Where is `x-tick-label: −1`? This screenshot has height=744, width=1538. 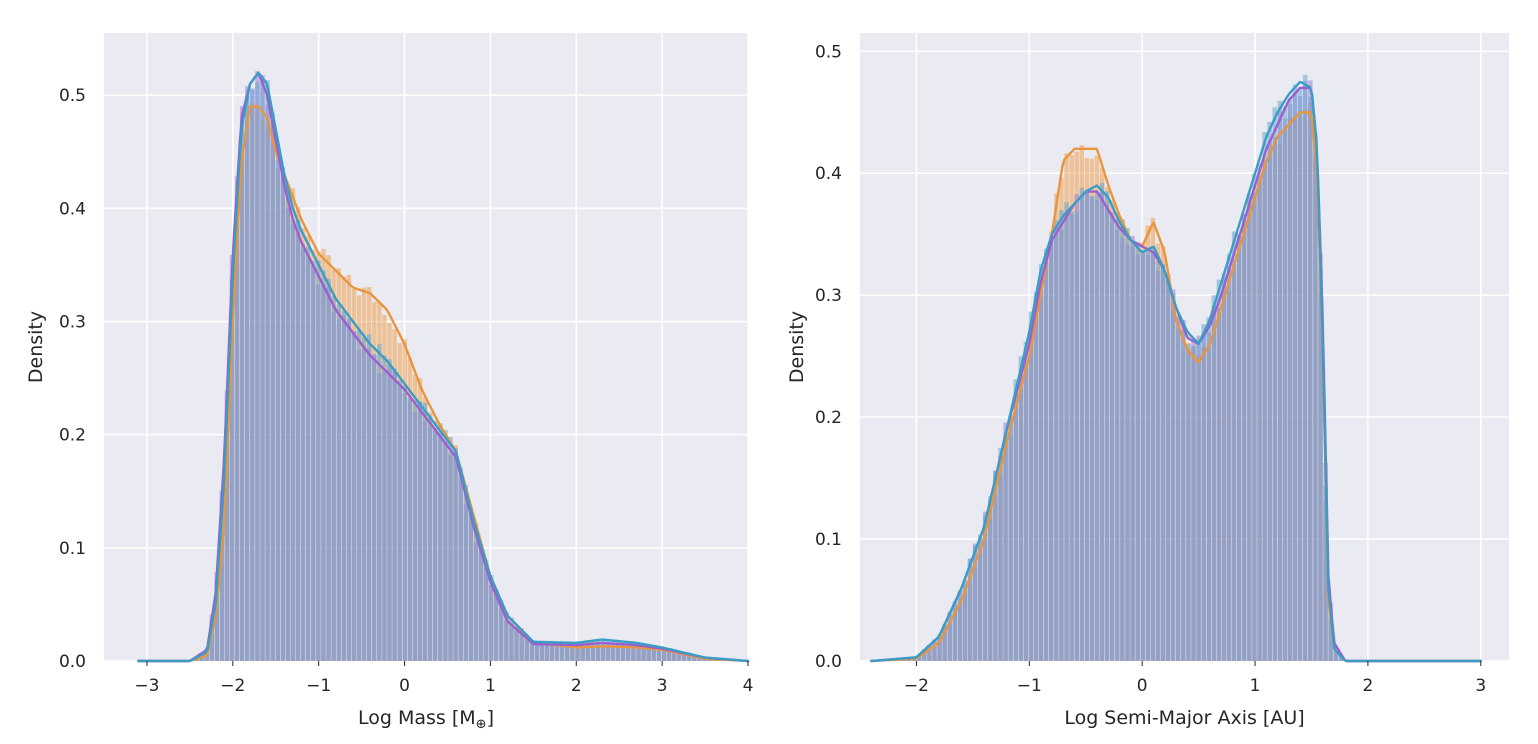 x-tick-label: −1 is located at coordinates (318, 686).